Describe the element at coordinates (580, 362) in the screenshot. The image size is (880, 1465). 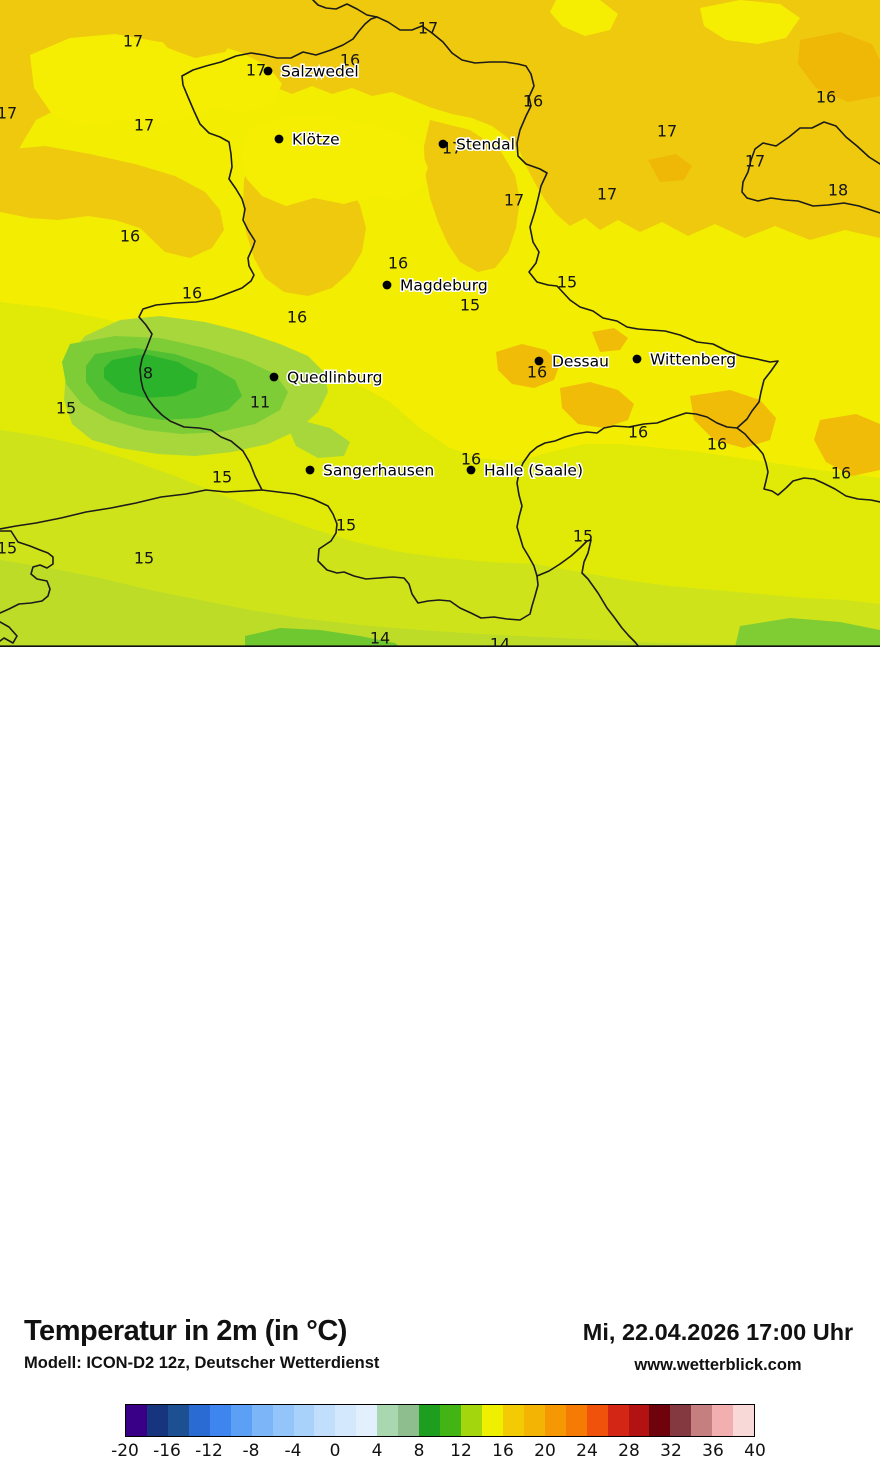
I see `city-label: Dessau` at that location.